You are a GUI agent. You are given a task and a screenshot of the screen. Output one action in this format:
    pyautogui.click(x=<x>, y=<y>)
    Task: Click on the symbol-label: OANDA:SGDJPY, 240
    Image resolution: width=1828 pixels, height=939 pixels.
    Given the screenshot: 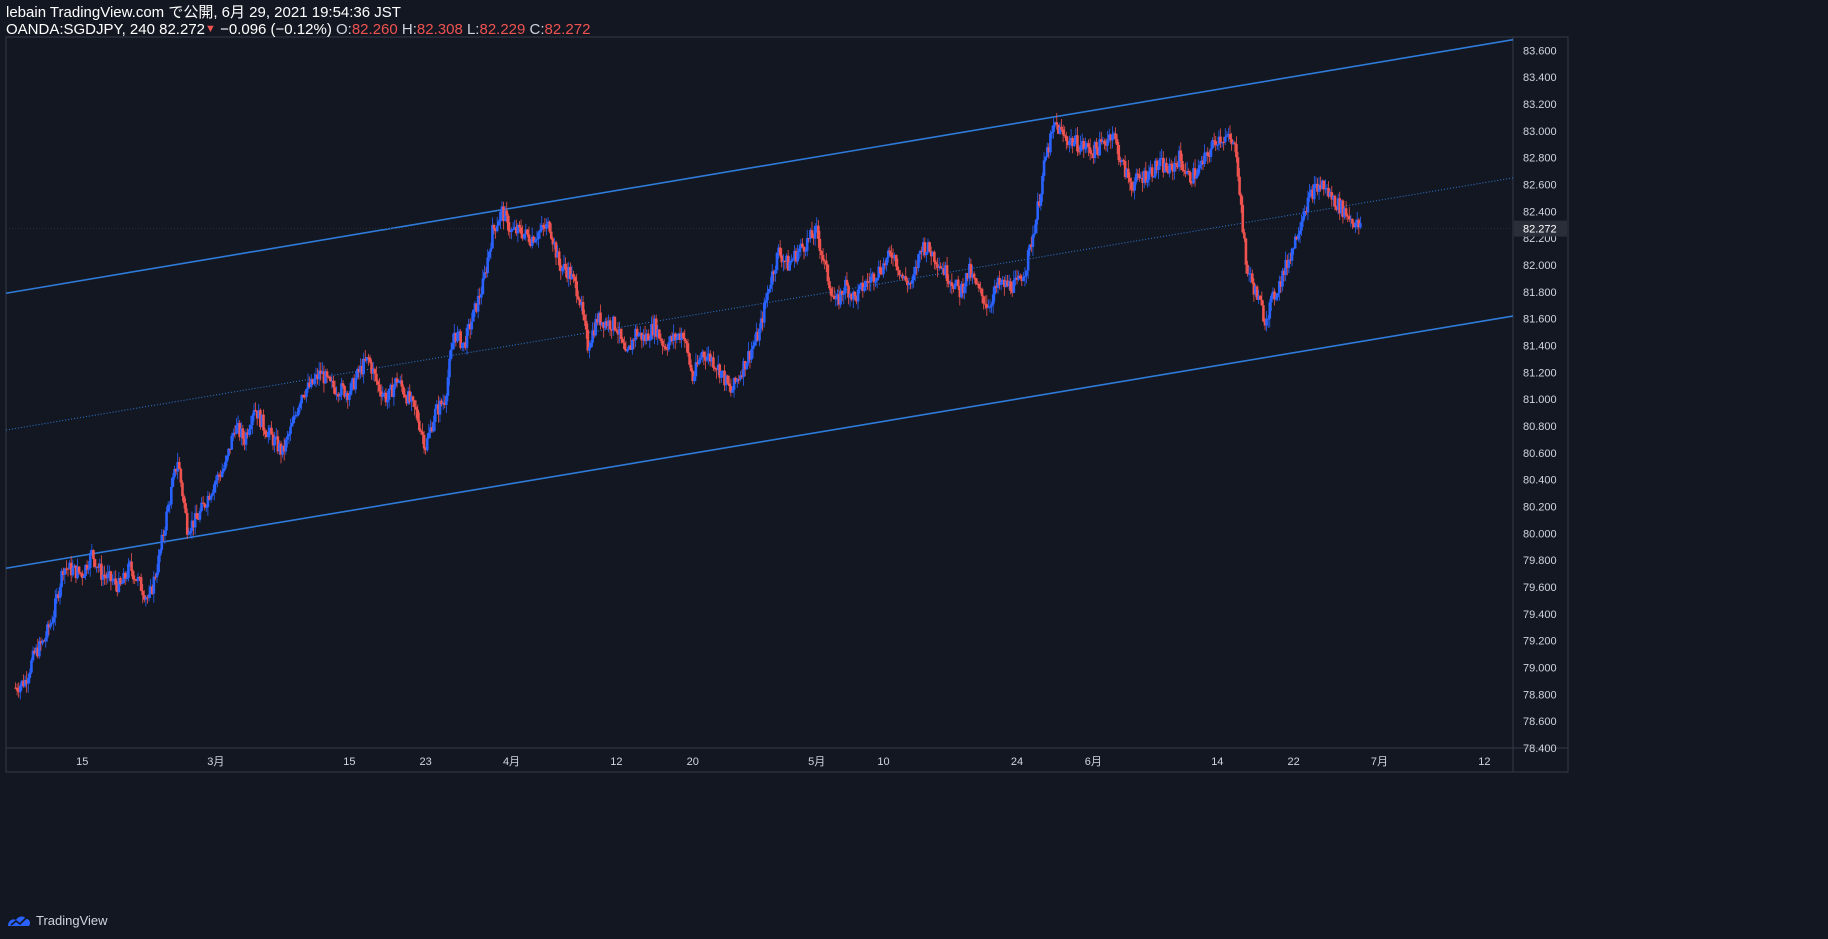 What is the action you would take?
    pyautogui.click(x=80, y=29)
    